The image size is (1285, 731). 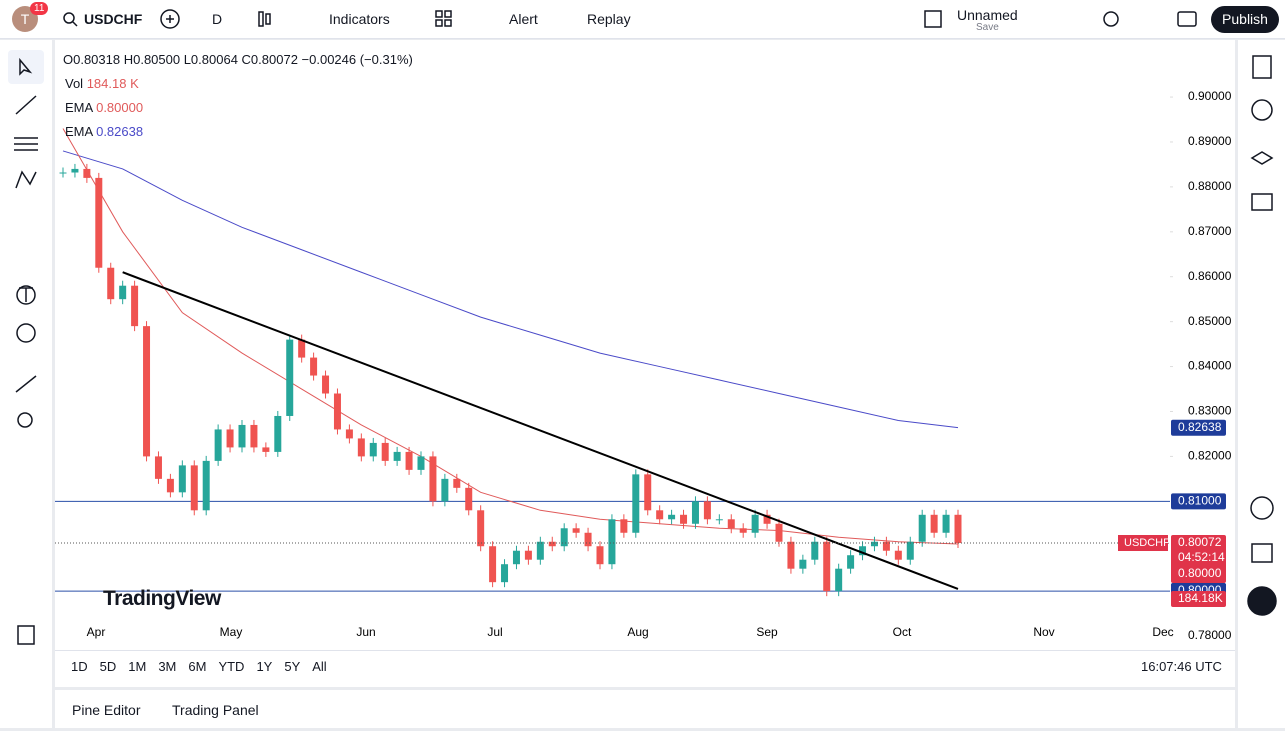 I want to click on price-tag-label: 0.82638, so click(x=1200, y=427).